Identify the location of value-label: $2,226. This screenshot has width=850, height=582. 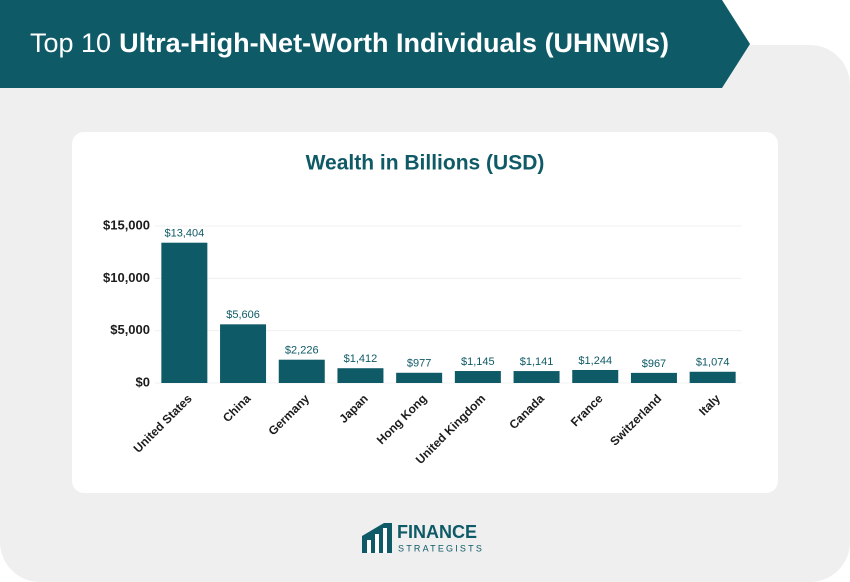
(302, 351).